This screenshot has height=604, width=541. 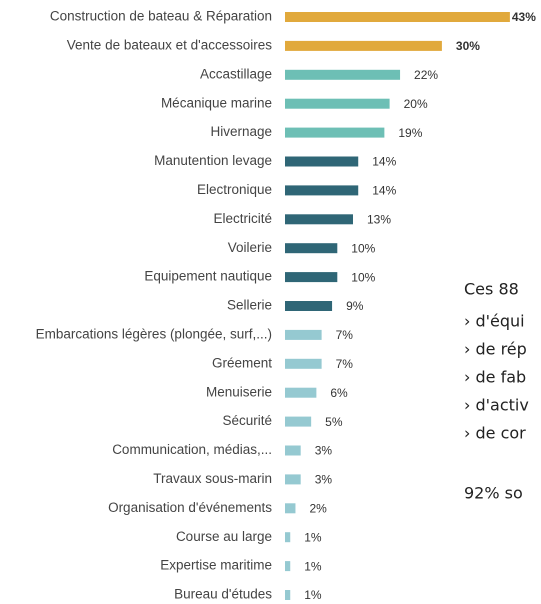 I want to click on category-label: Sécurité, so click(x=247, y=420).